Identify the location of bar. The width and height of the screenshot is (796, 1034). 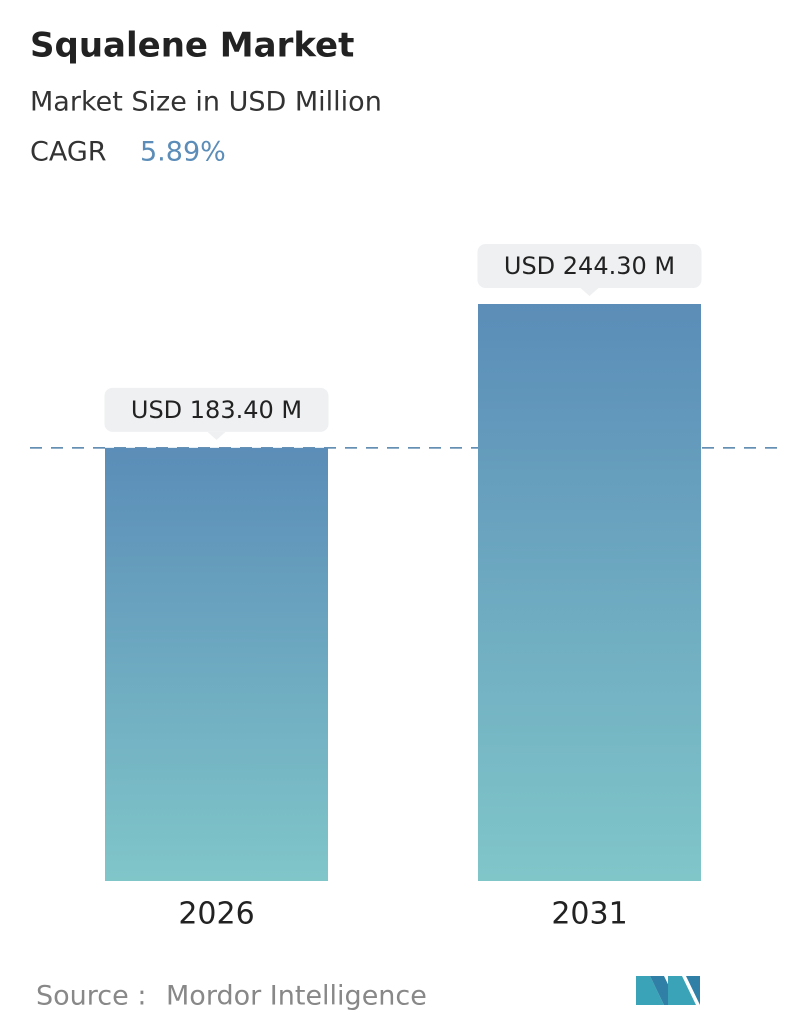
(216, 664).